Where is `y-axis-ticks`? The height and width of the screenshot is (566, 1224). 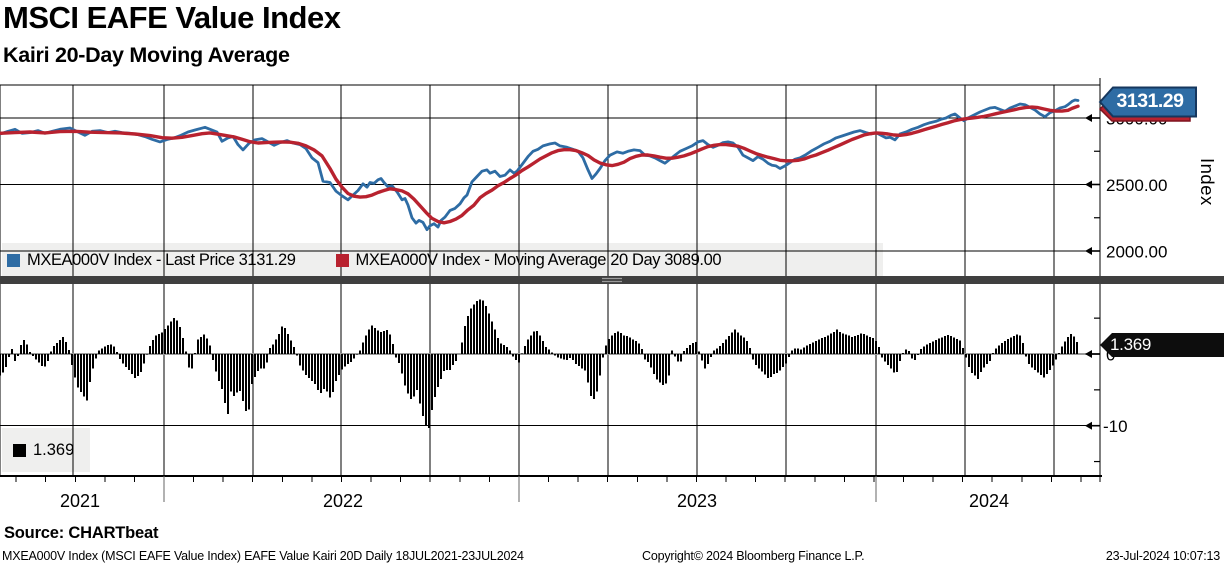
y-axis-ticks is located at coordinates (1092, 288).